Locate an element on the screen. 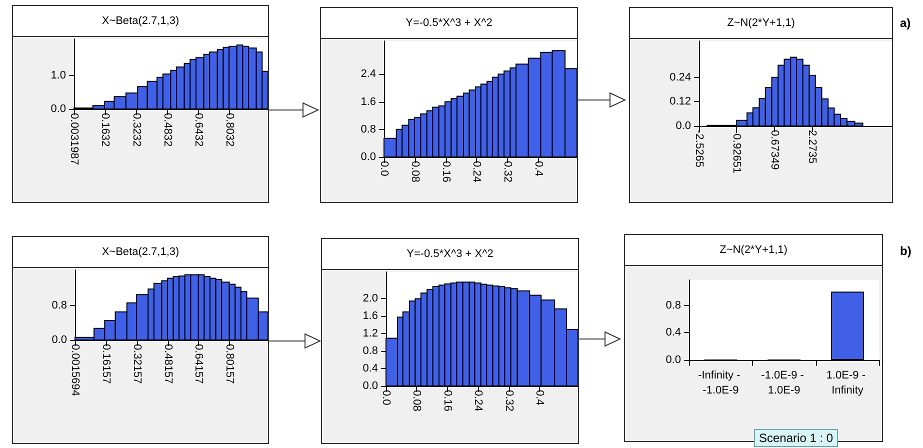 The height and width of the screenshot is (448, 923). y-tick-label: 1.2 is located at coordinates (370, 333).